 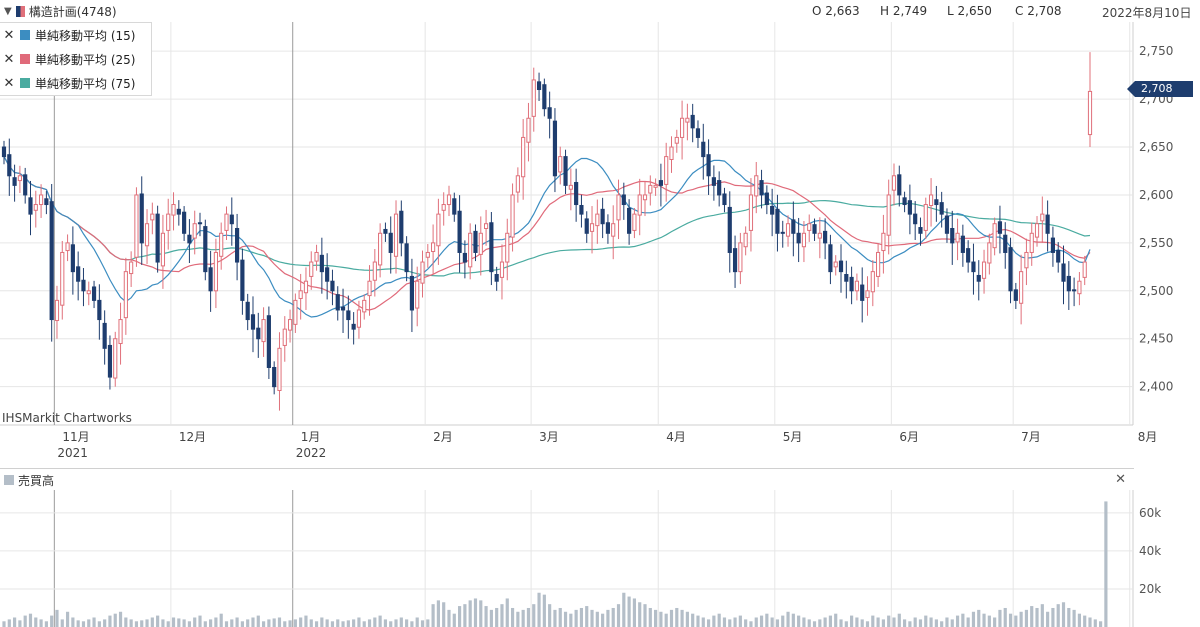 I want to click on volume-panel-header: 売買高 ✕, so click(x=567, y=479).